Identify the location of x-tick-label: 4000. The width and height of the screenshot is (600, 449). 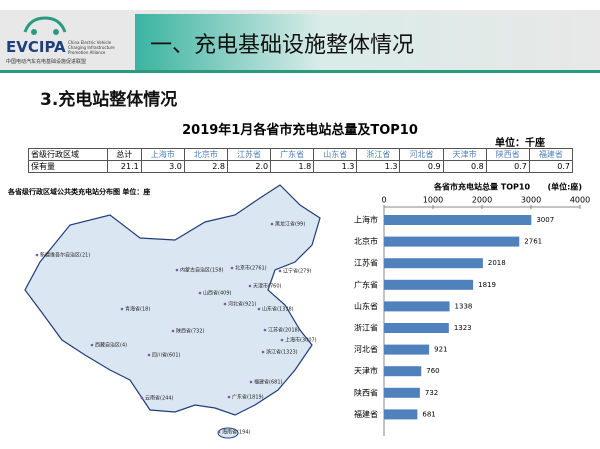
(580, 200).